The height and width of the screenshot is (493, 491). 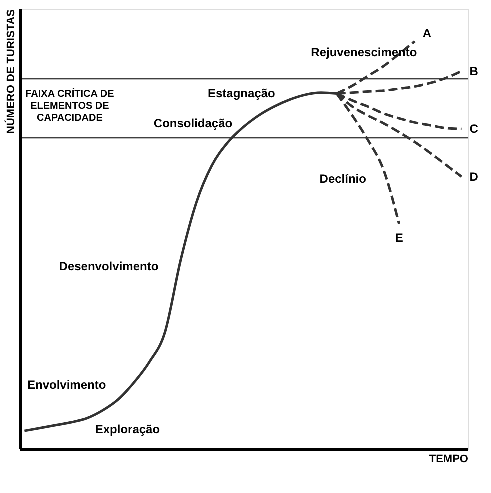 I want to click on series-label: C, so click(x=474, y=129).